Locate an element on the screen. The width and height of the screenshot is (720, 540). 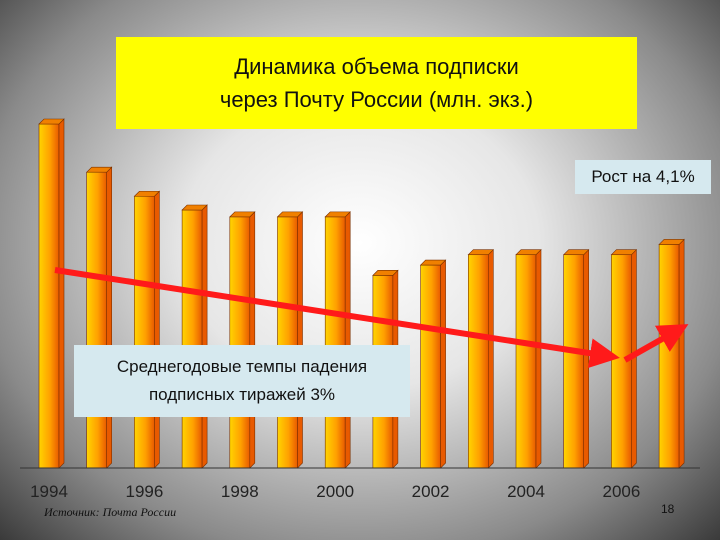
bar-2004 is located at coordinates (528, 358).